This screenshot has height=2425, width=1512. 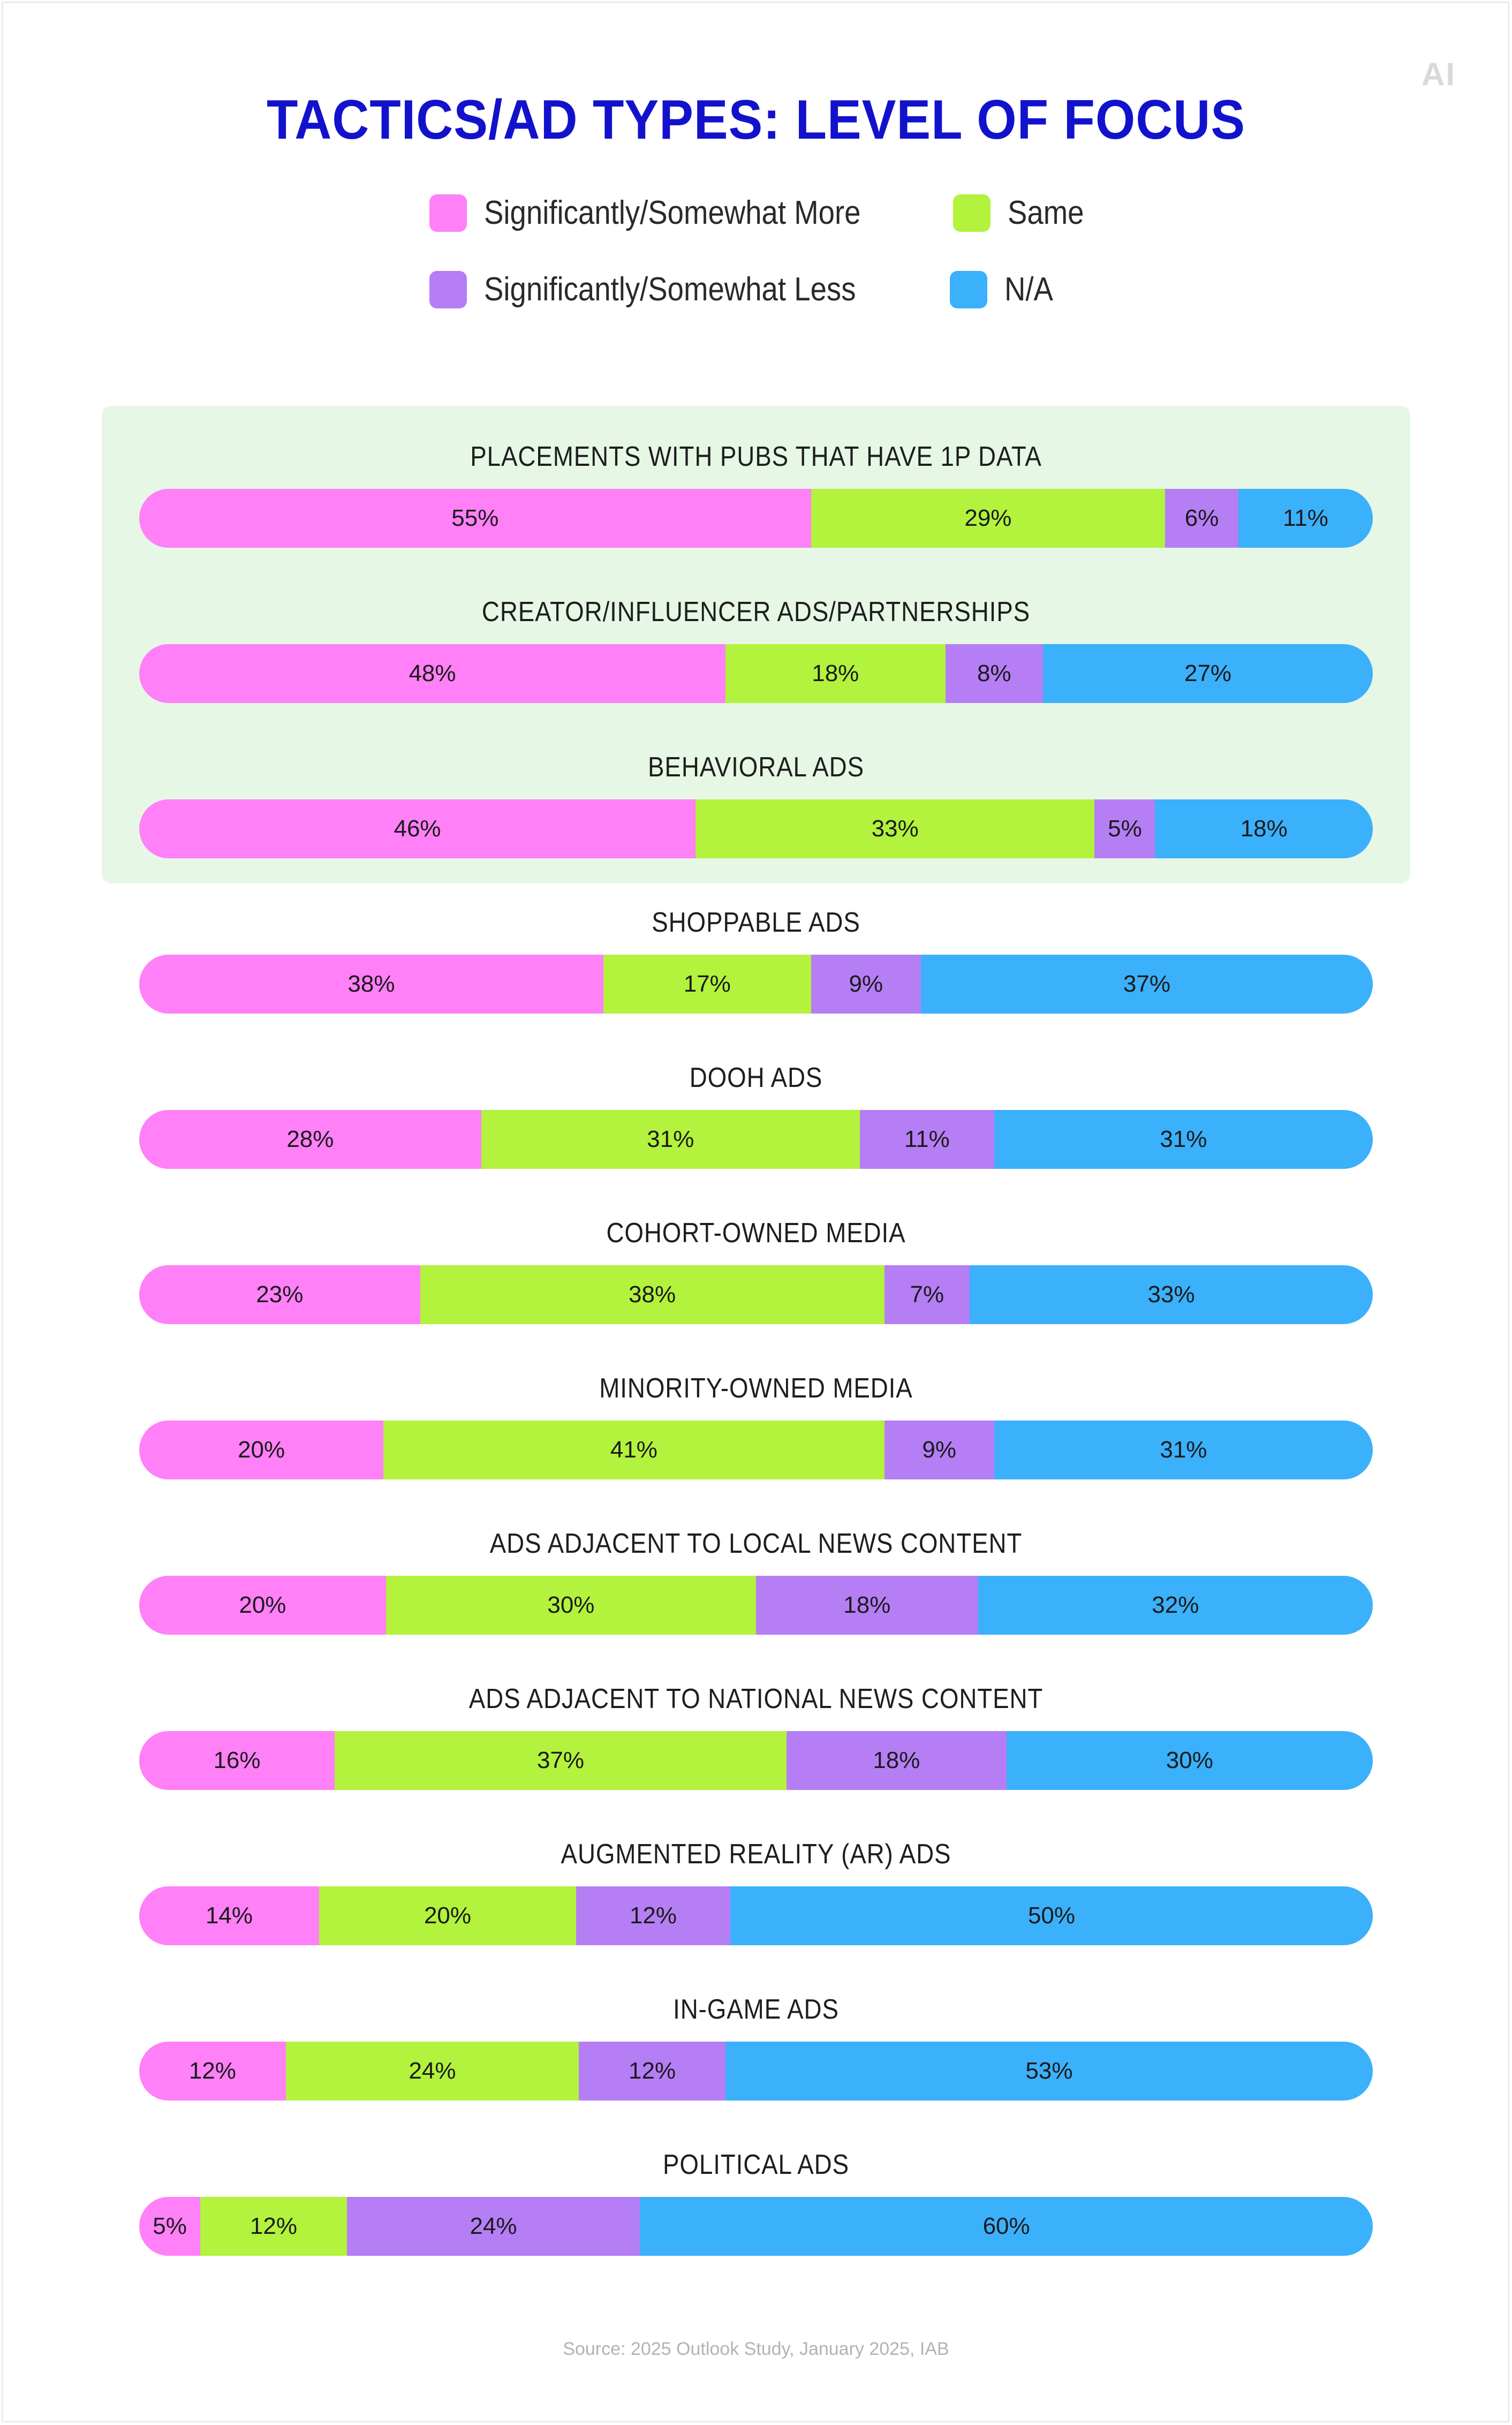 I want to click on data-label: 16%, so click(x=237, y=1760).